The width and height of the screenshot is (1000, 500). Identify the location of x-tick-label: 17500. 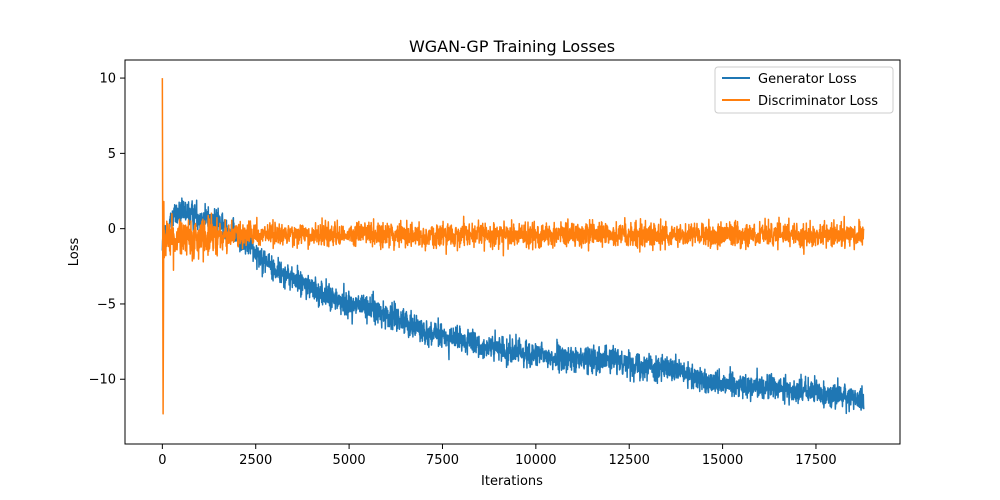
(815, 460).